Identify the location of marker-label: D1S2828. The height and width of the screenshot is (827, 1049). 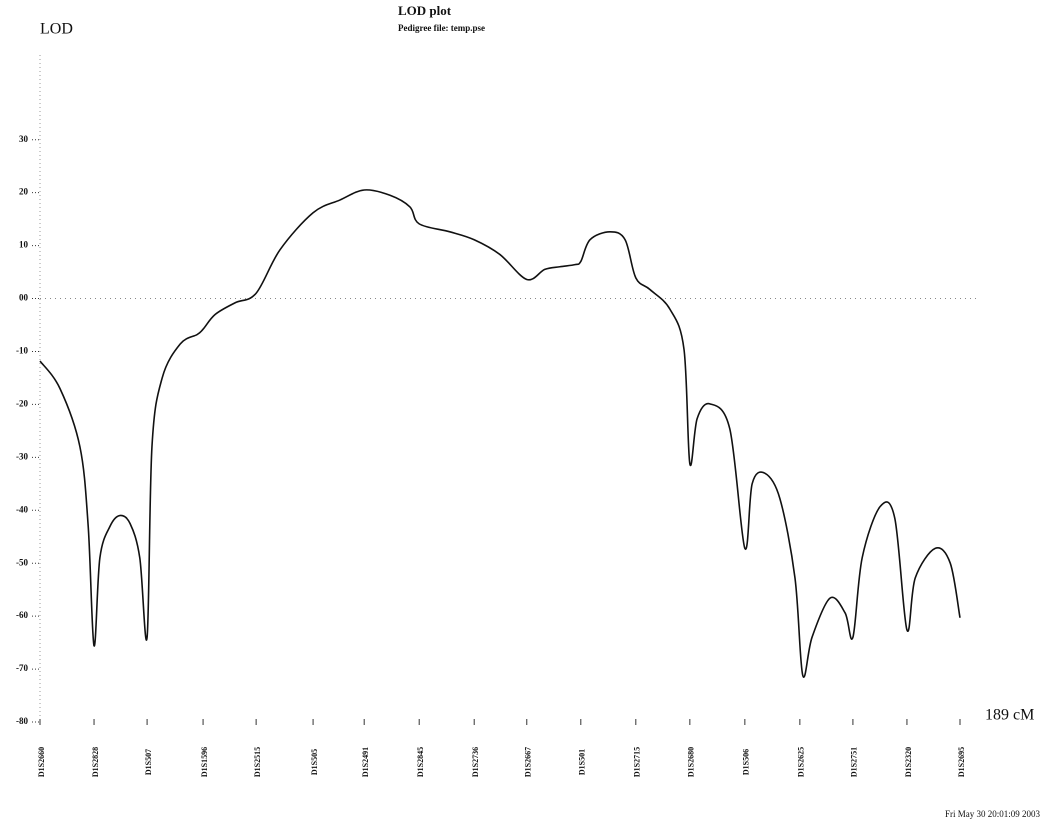
(95, 762).